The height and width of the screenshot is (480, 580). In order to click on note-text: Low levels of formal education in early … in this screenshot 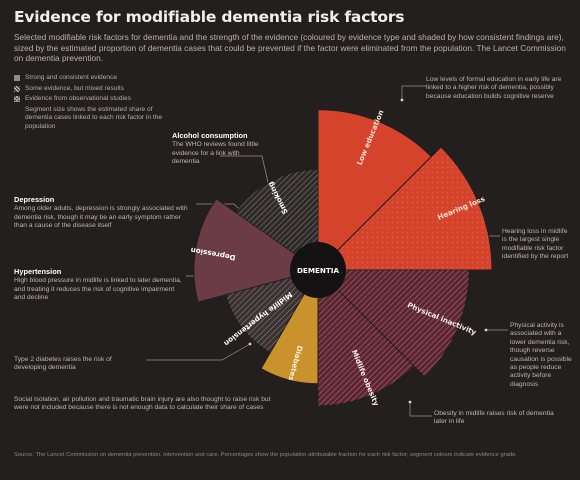, I will do `click(494, 88)`.